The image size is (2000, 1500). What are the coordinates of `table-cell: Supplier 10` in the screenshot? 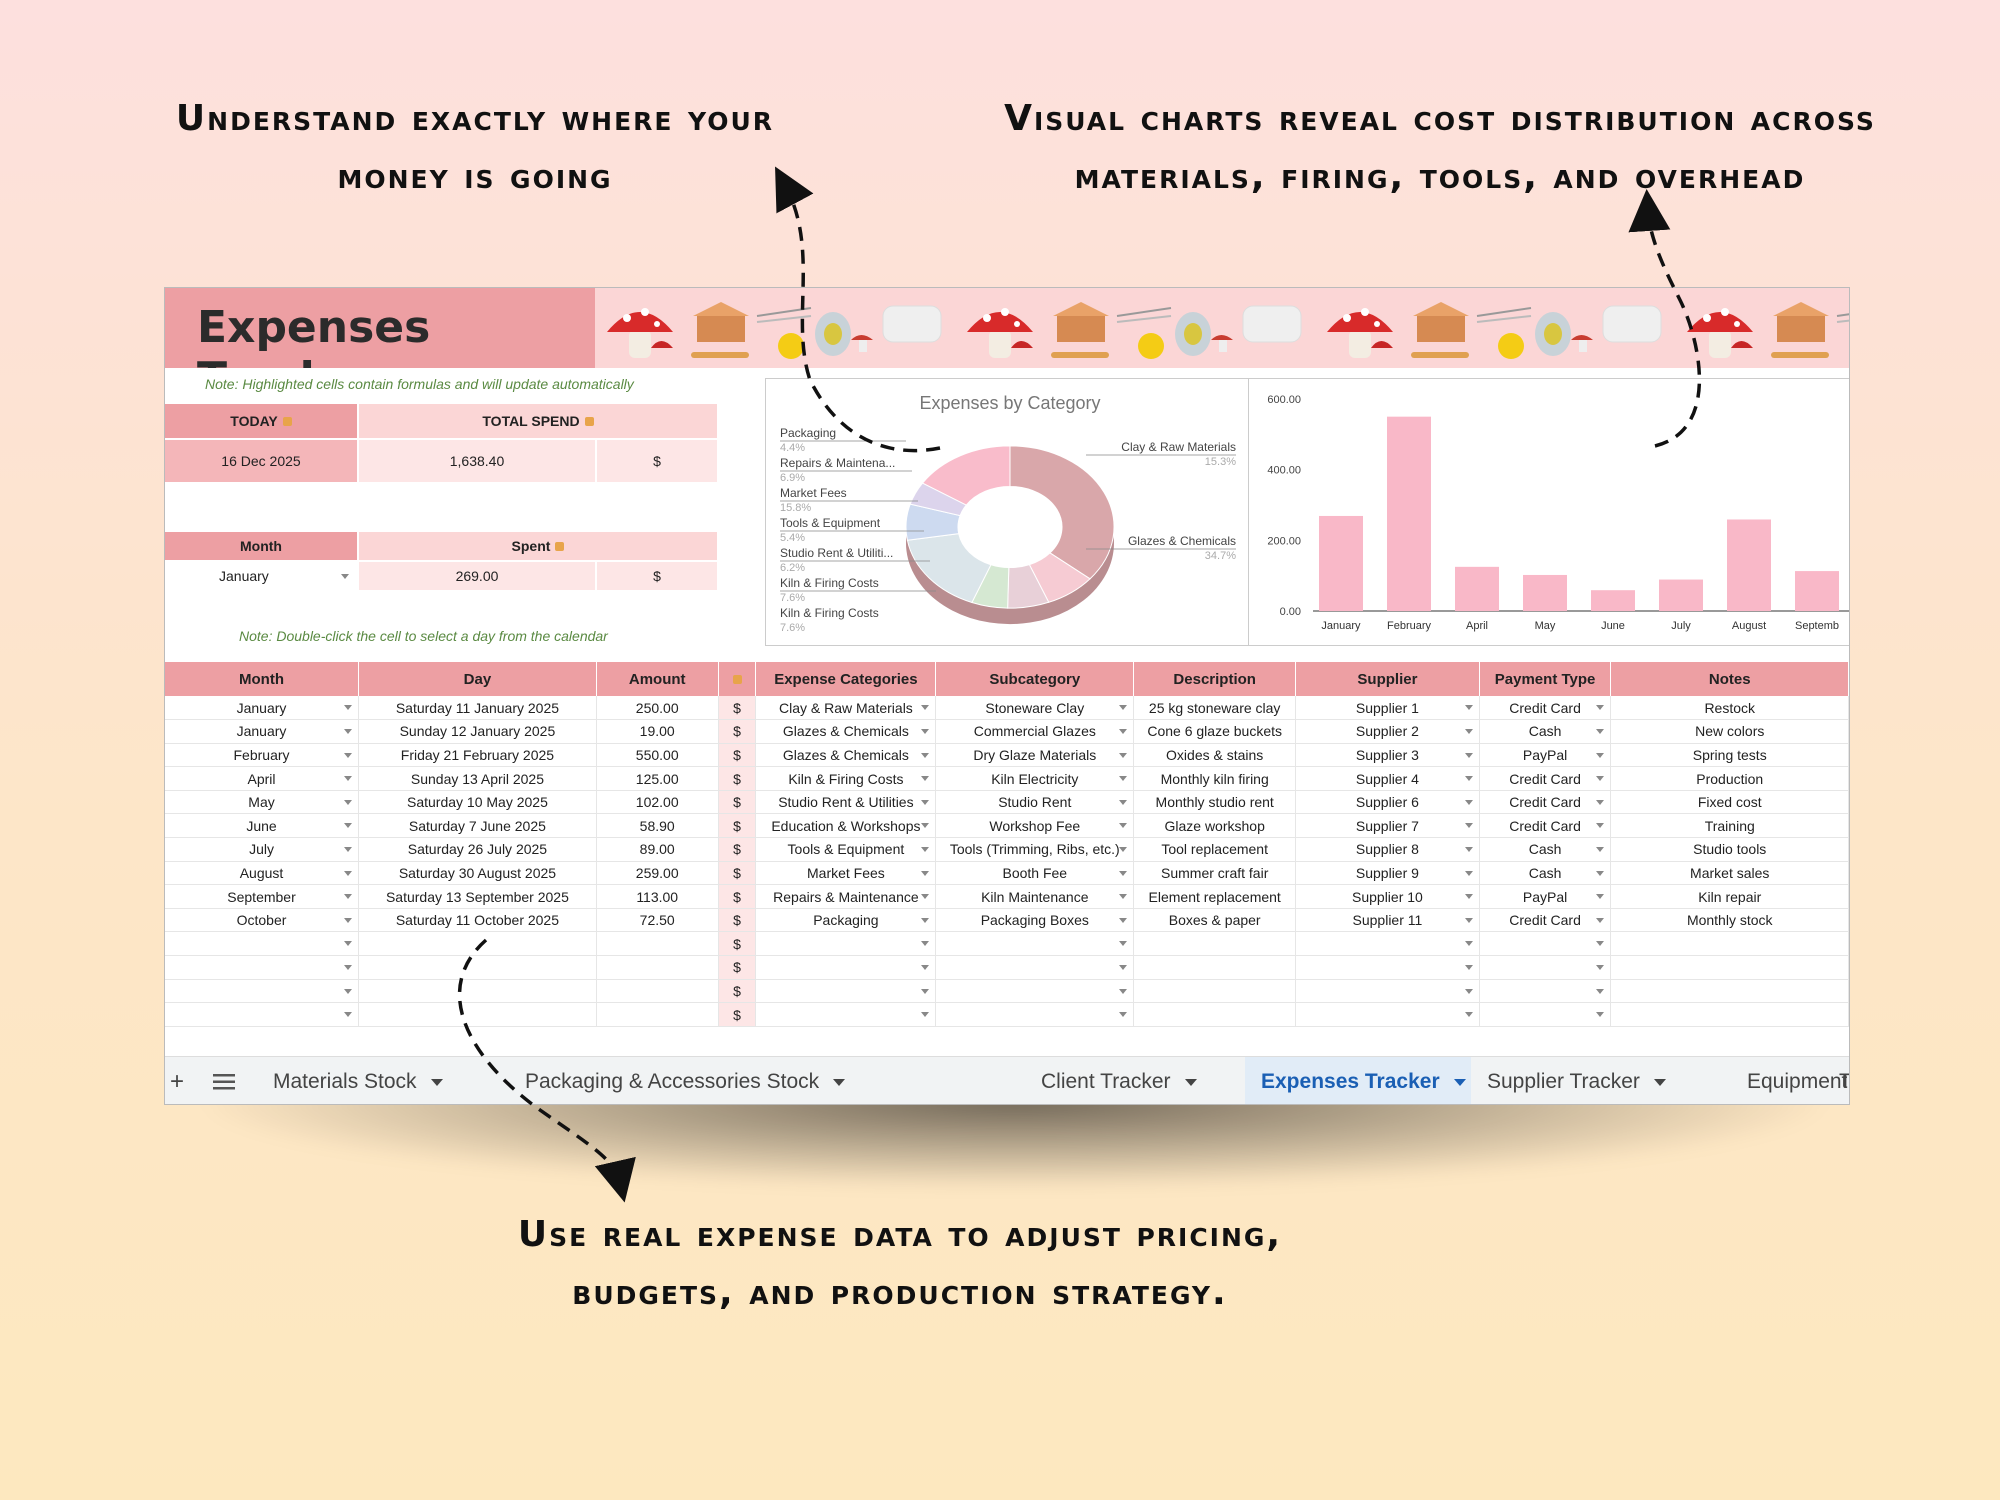 It's located at (1387, 896).